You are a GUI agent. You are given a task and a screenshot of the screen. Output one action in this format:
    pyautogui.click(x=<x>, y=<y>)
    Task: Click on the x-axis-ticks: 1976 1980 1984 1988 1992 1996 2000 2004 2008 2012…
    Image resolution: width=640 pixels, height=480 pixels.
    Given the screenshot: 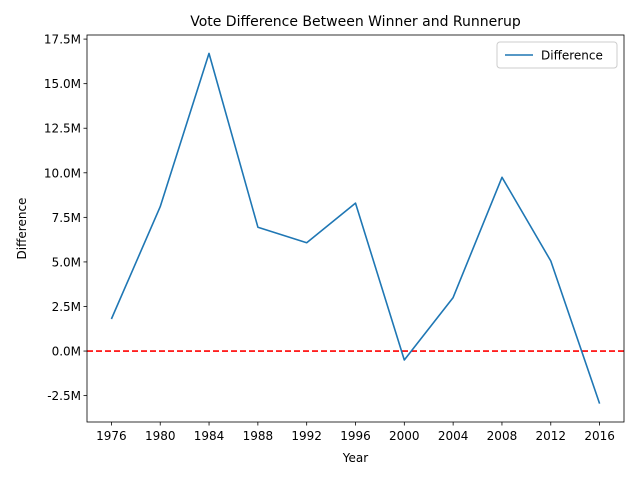 What is the action you would take?
    pyautogui.click(x=355, y=432)
    